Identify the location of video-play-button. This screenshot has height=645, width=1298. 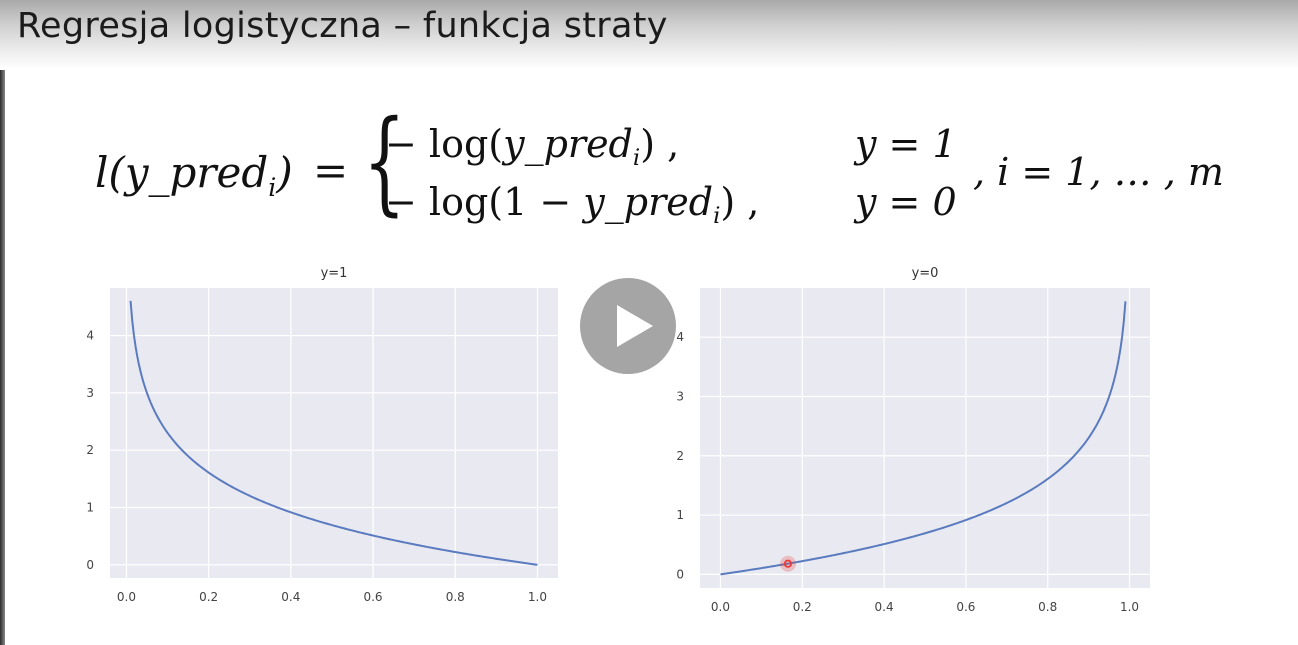
(628, 326).